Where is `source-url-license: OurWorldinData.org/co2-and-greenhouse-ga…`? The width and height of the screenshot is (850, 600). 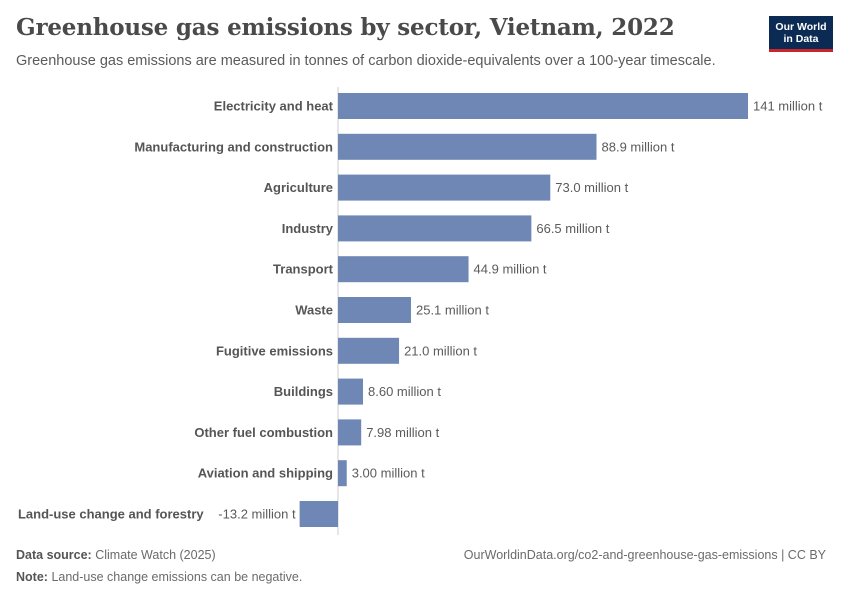
source-url-license: OurWorldinData.org/co2-and-greenhouse-ga… is located at coordinates (644, 555).